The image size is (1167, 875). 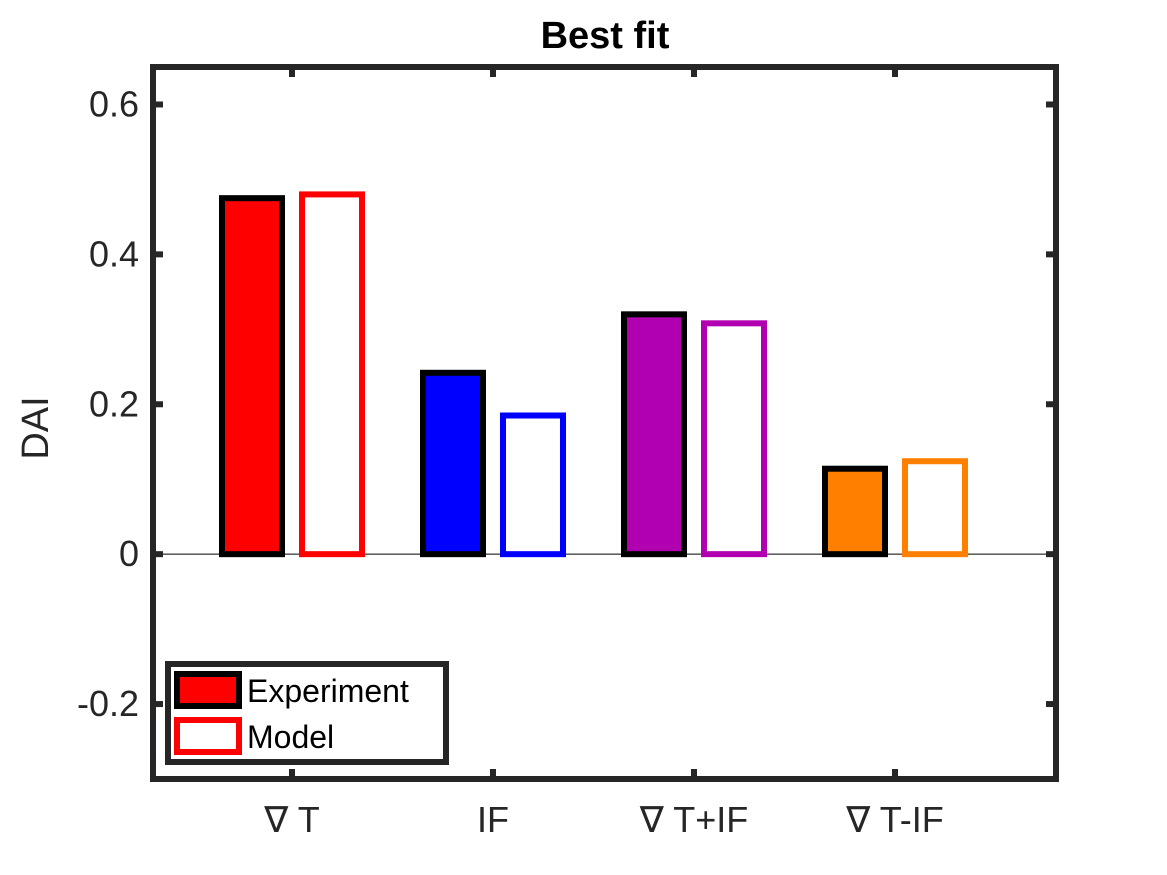 I want to click on legend-label: Model, so click(x=290, y=737).